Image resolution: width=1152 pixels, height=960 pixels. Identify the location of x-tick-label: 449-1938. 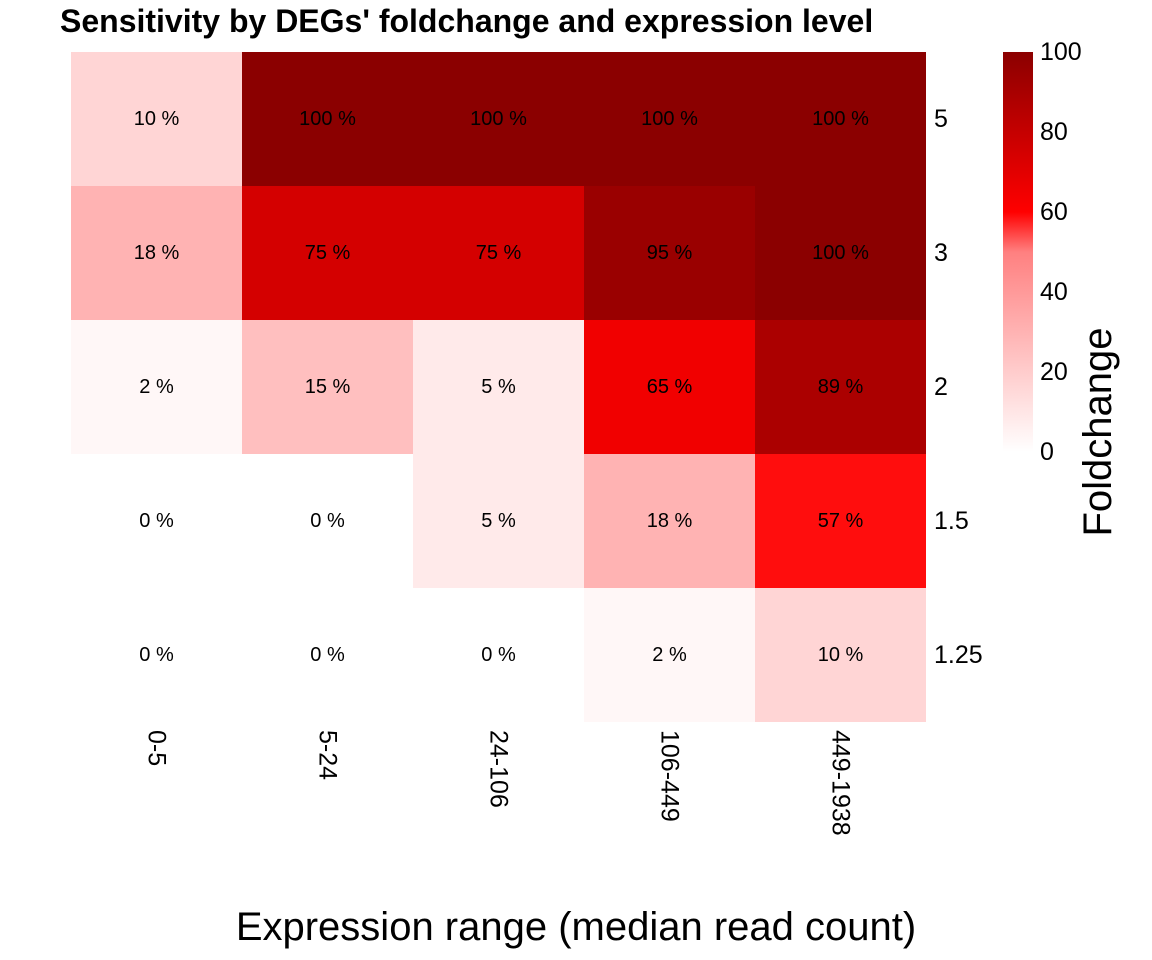
(841, 783).